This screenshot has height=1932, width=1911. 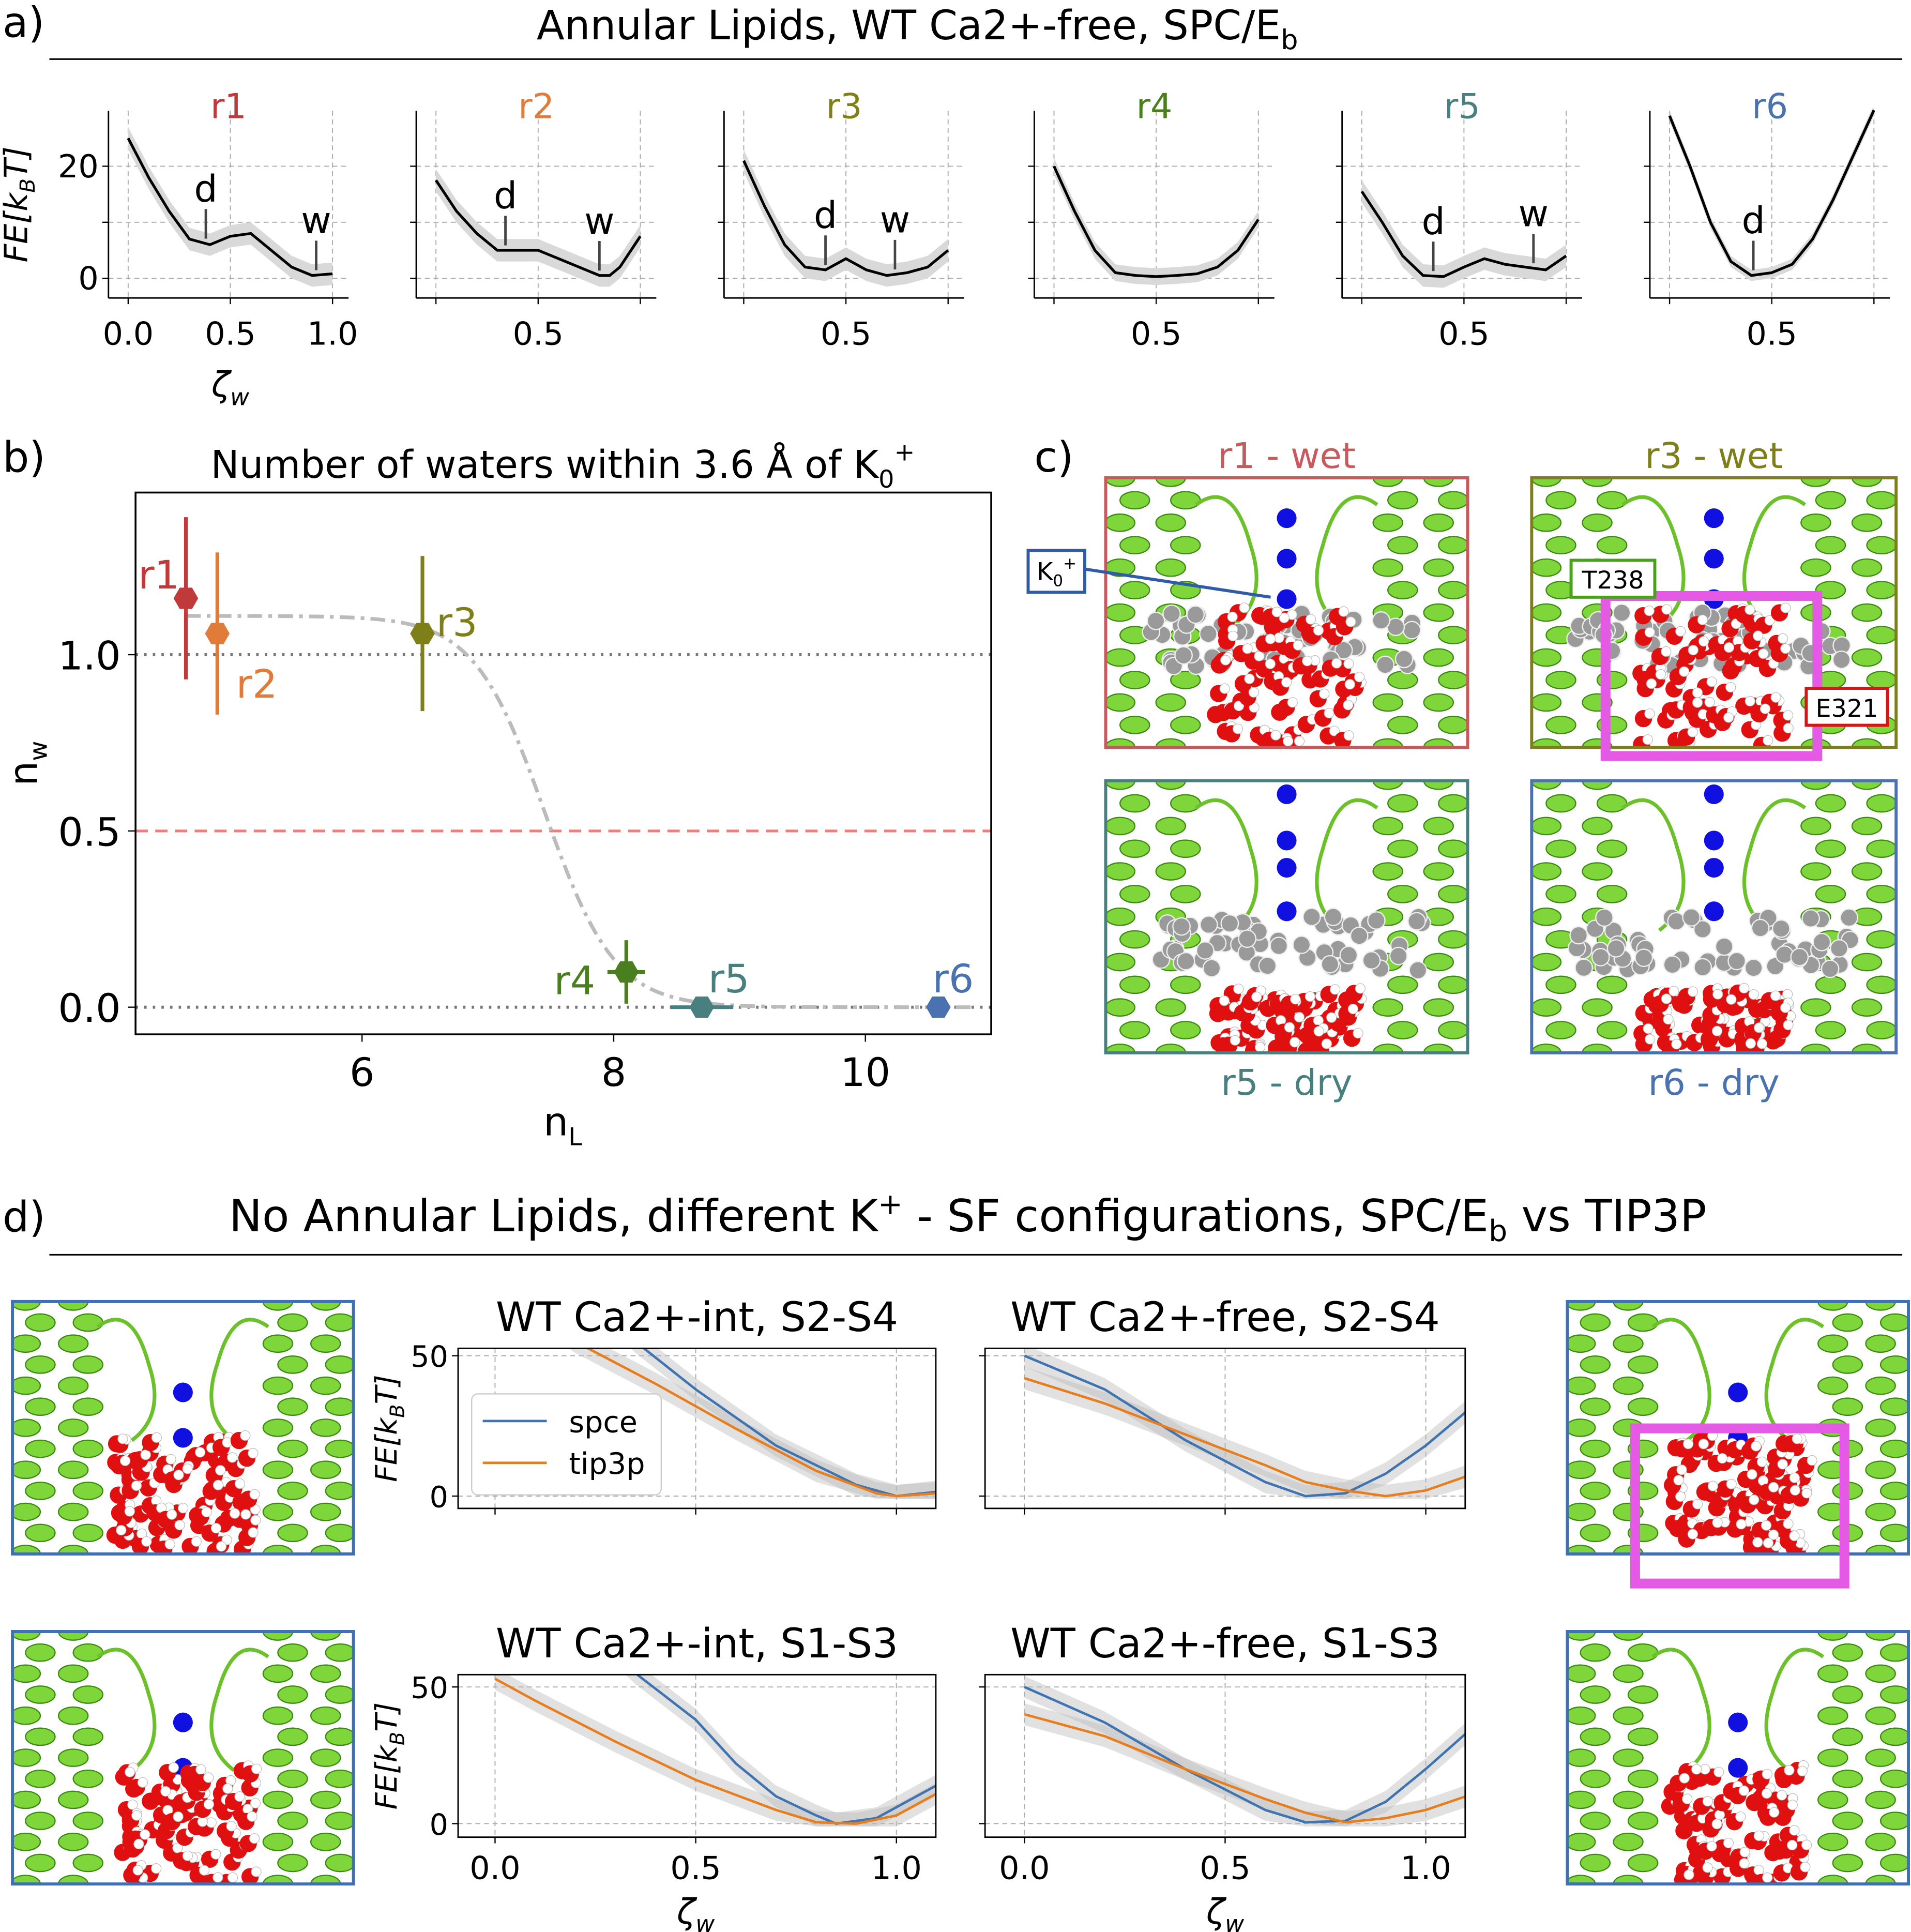 What do you see at coordinates (1056, 571) in the screenshot?
I see `k0-label-box` at bounding box center [1056, 571].